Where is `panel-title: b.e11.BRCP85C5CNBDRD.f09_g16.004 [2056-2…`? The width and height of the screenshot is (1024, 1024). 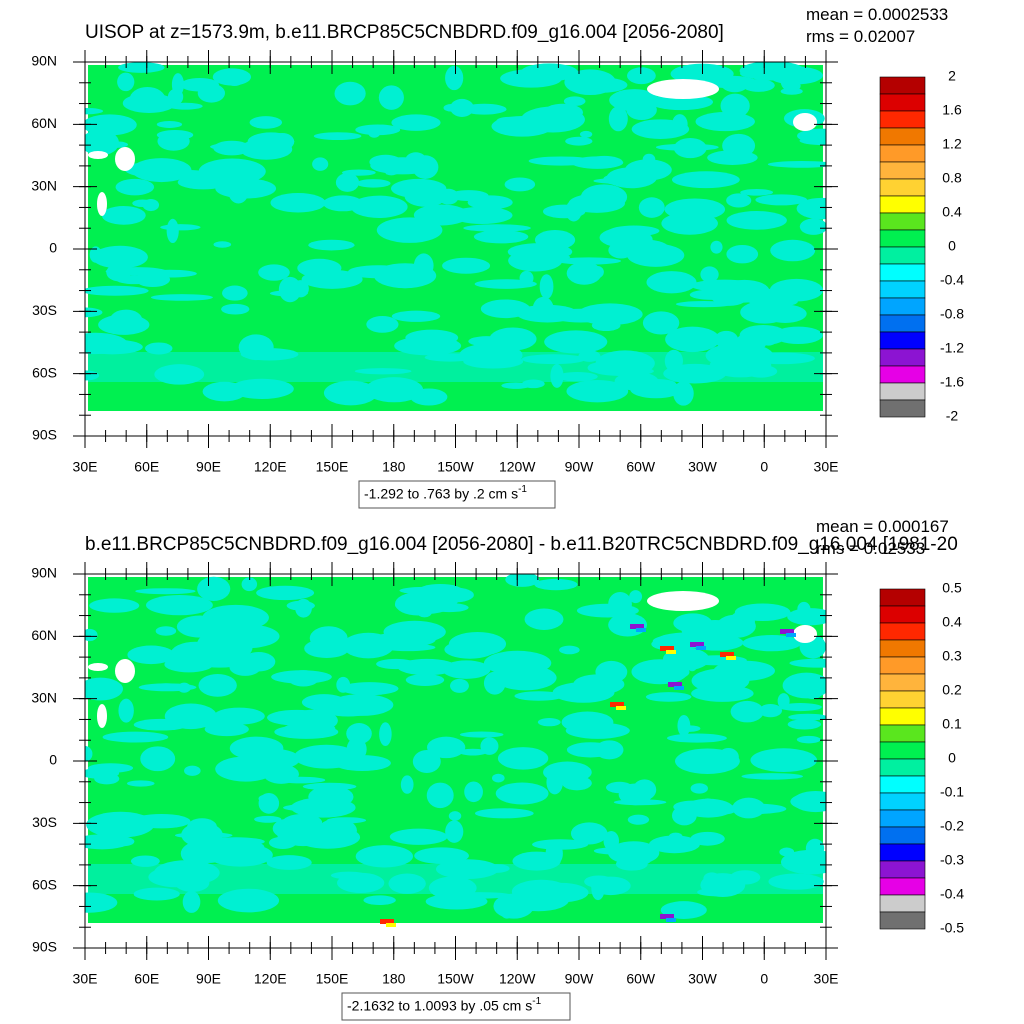
panel-title: b.e11.BRCP85C5CNBDRD.f09_g16.004 [2056-2… is located at coordinates (521, 544).